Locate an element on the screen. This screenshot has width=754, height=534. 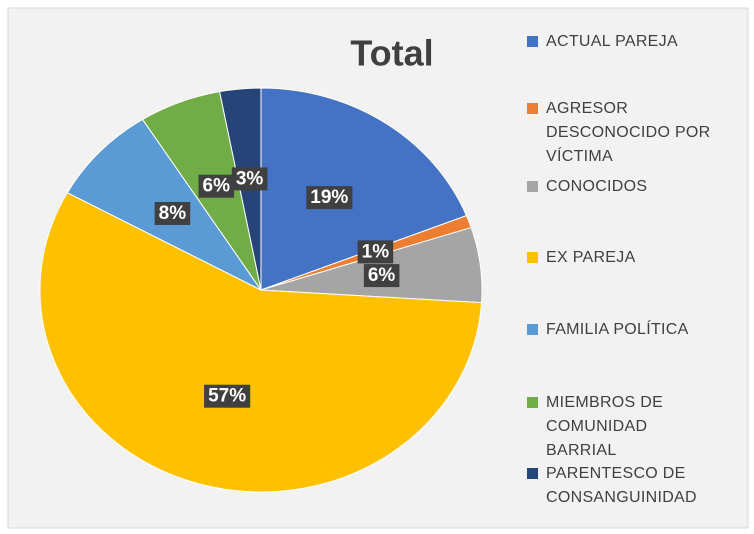
legend-label: PARENTESCO DE CONSANGUINIDAD is located at coordinates (621, 485).